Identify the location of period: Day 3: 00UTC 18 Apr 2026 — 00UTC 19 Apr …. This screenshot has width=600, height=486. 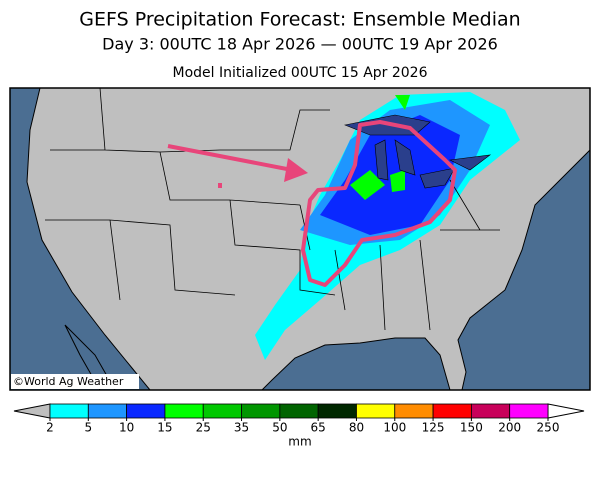
(300, 44).